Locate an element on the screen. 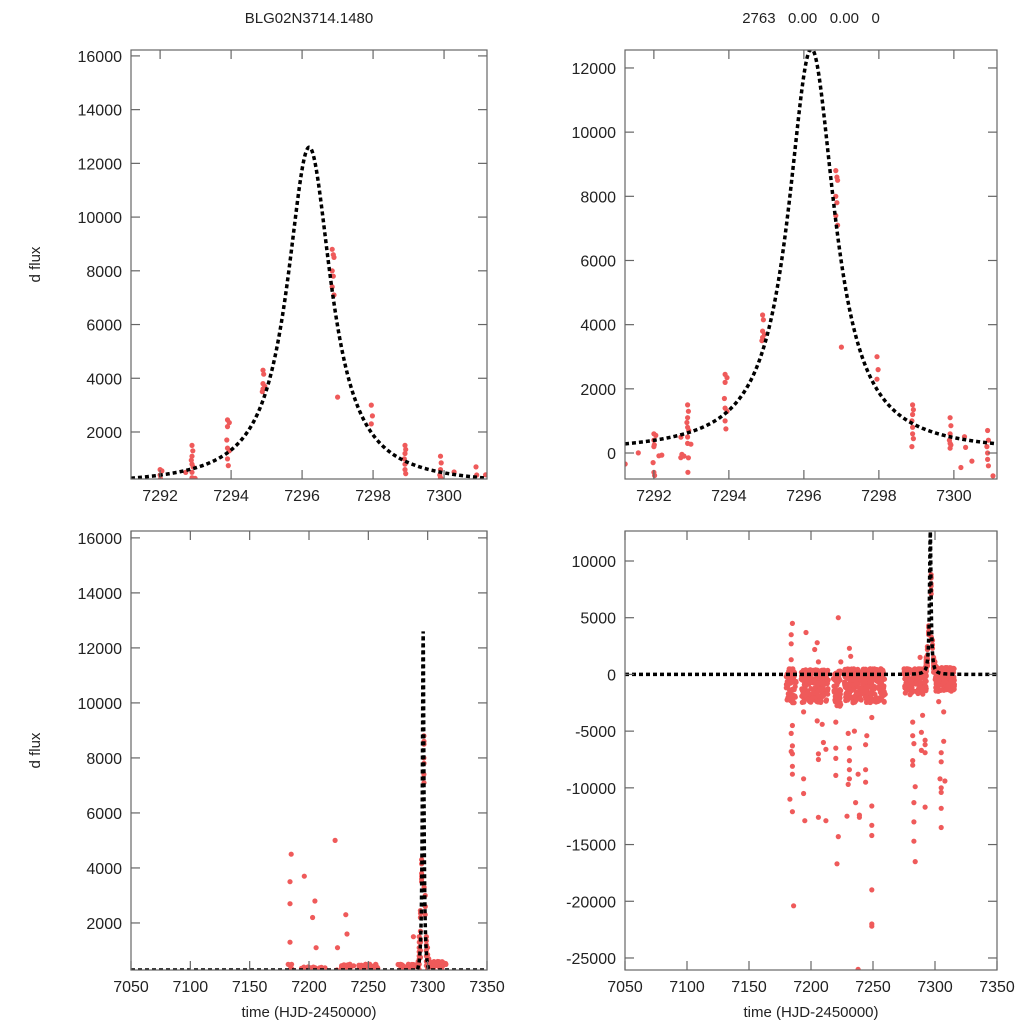 This screenshot has width=1024, height=1024. x-tick-label: 7250 is located at coordinates (369, 987).